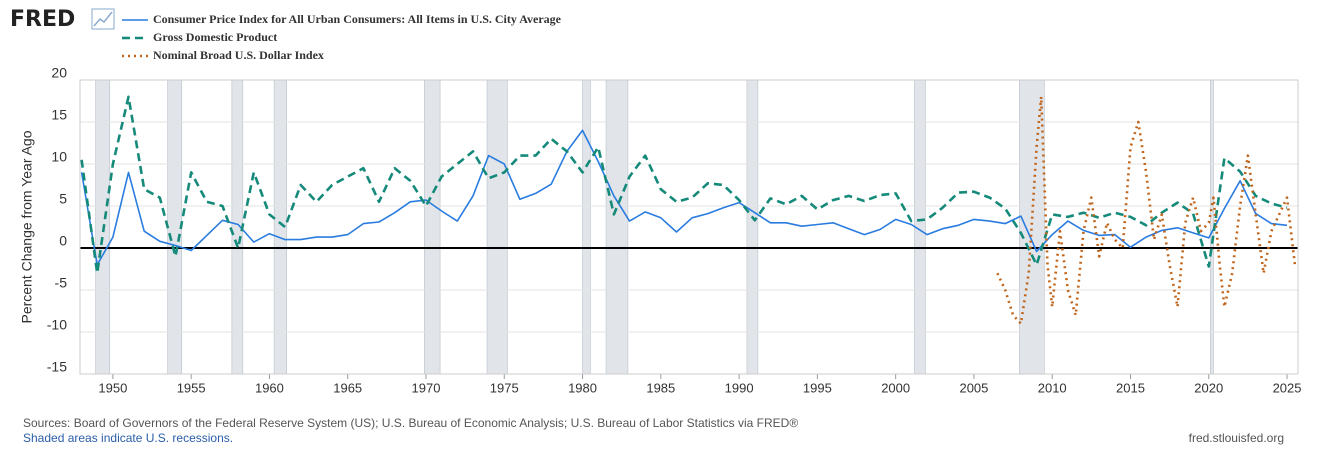  Describe the element at coordinates (103, 19) in the screenshot. I see `logo-icon` at that location.